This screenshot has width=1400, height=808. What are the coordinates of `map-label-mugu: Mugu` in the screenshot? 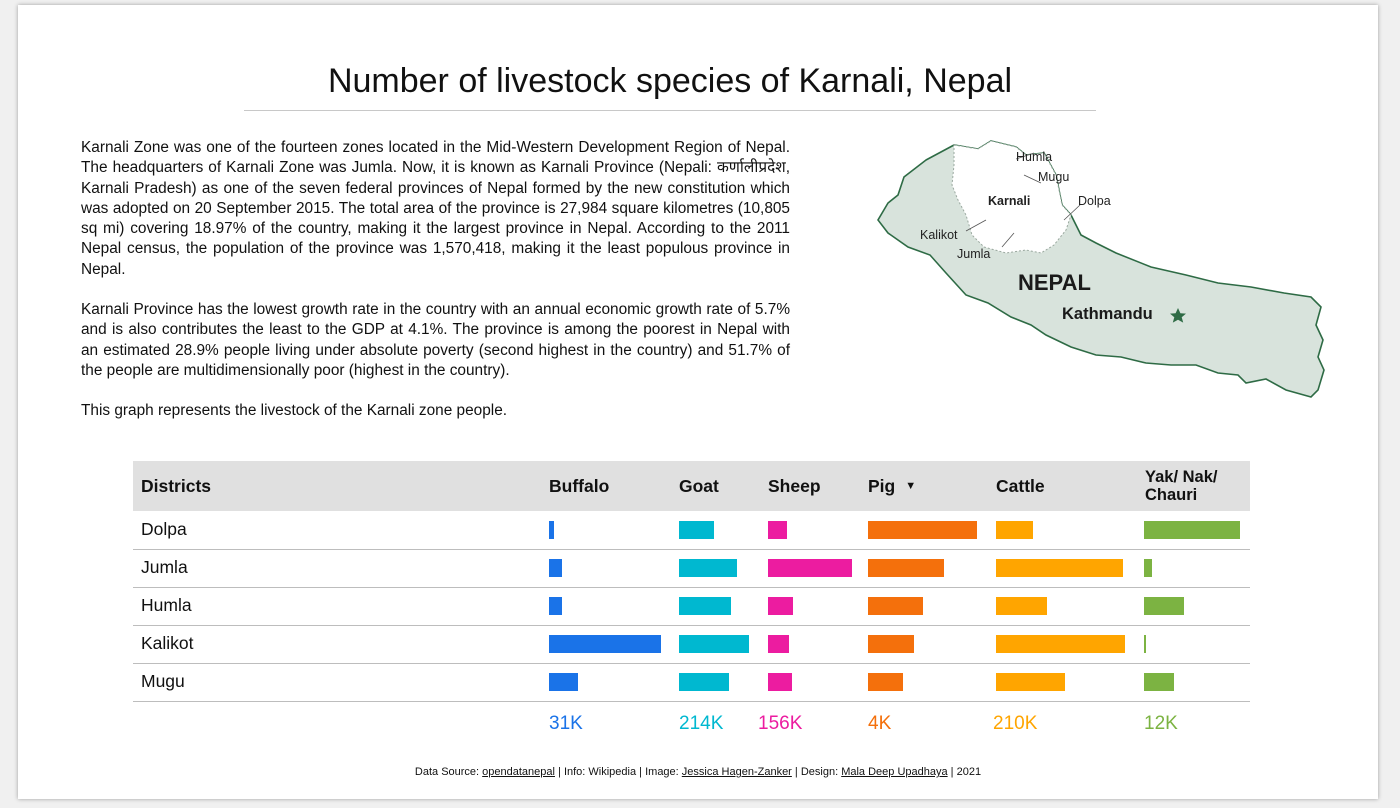 It's located at (1053, 177).